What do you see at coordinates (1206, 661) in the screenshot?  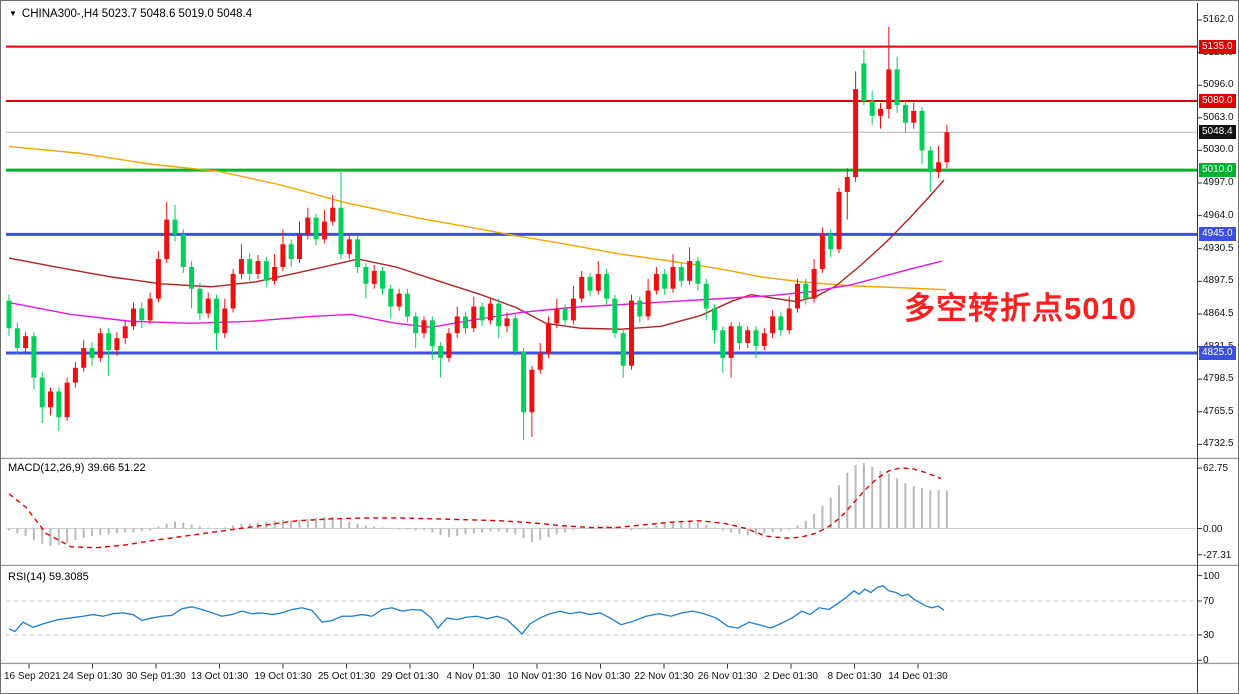 I see `rsi-tick-label: 0` at bounding box center [1206, 661].